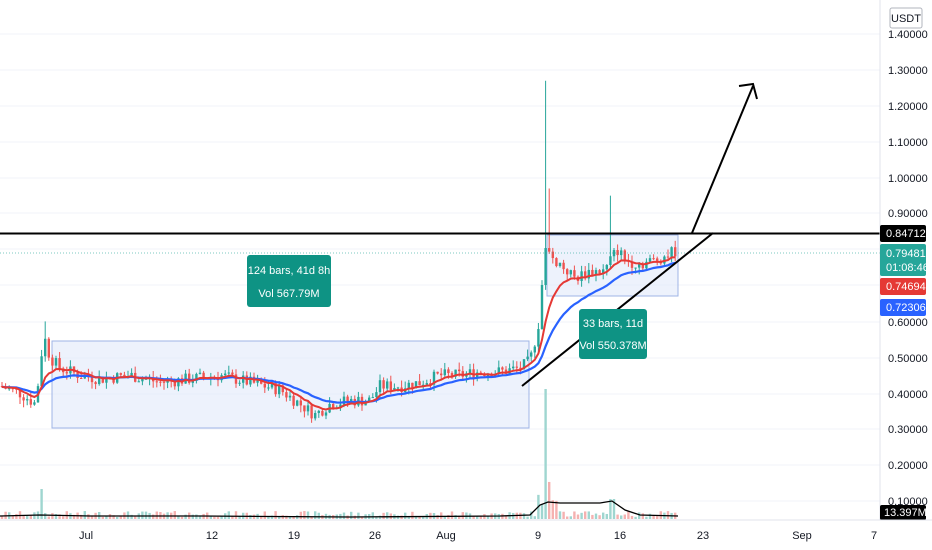 This screenshot has height=550, width=932. I want to click on y-tick-label: 1.40000, so click(908, 35).